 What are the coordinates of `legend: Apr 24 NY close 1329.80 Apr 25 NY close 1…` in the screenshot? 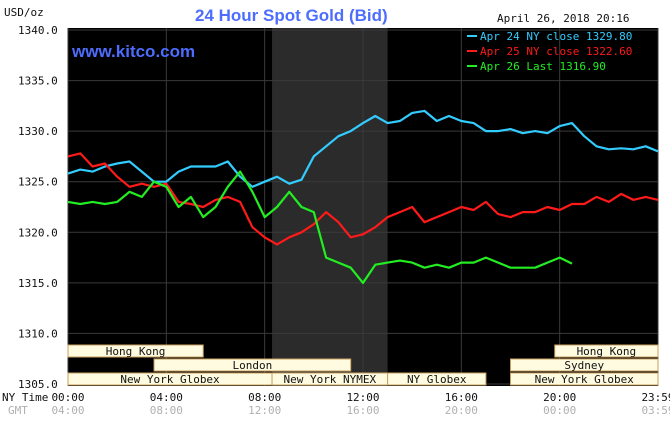 It's located at (549, 51).